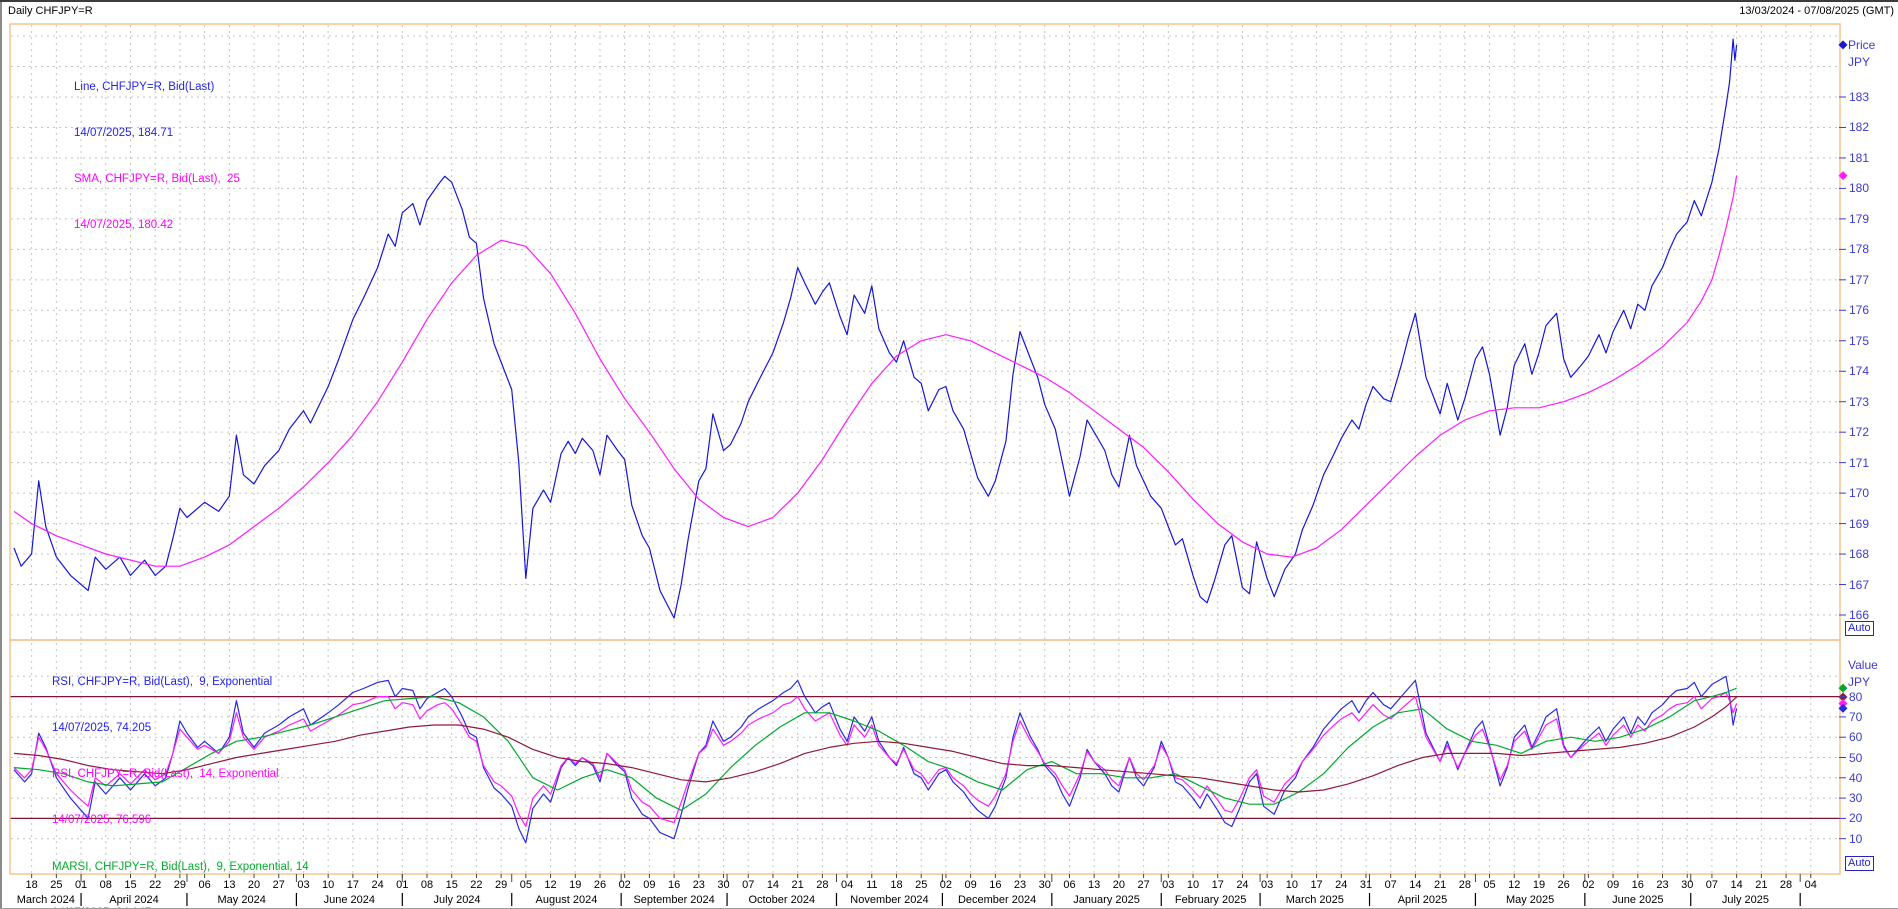  Describe the element at coordinates (1859, 340) in the screenshot. I see `price-tick-label: 175` at that location.